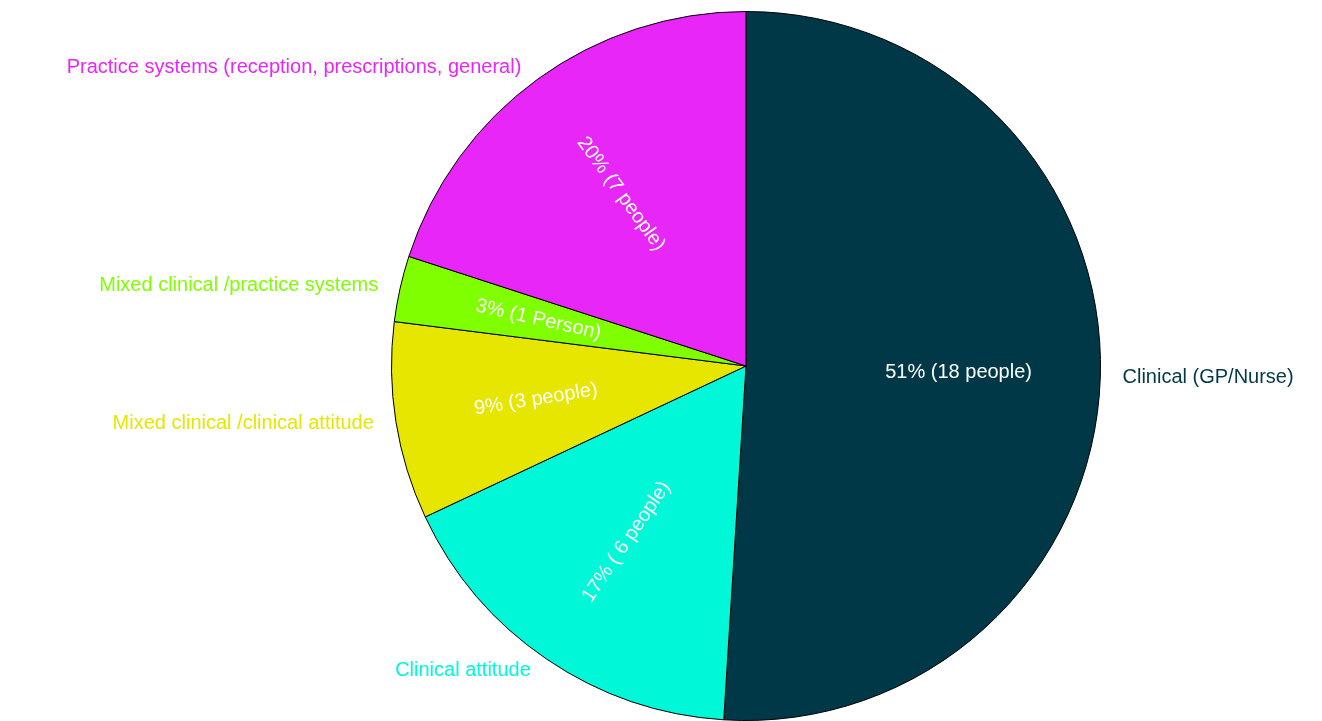 The width and height of the screenshot is (1322, 721). What do you see at coordinates (1208, 376) in the screenshot?
I see `slice-label: Clinical (GP/Nurse)` at bounding box center [1208, 376].